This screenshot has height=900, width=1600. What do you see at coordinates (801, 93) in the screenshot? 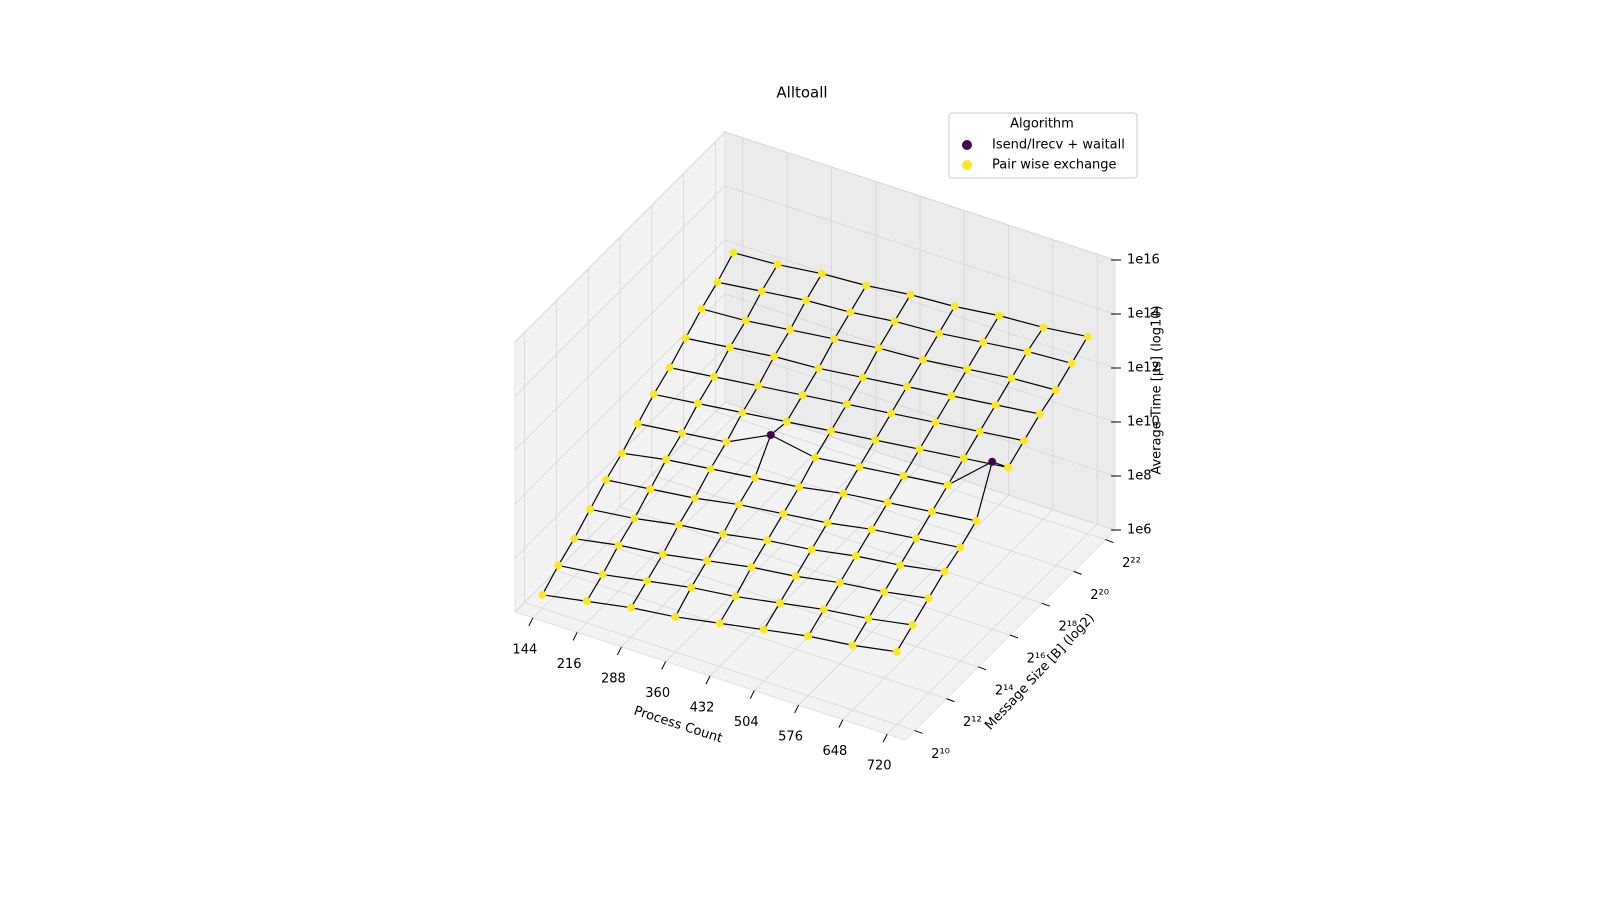
I see `chart-title: Alltoall` at bounding box center [801, 93].